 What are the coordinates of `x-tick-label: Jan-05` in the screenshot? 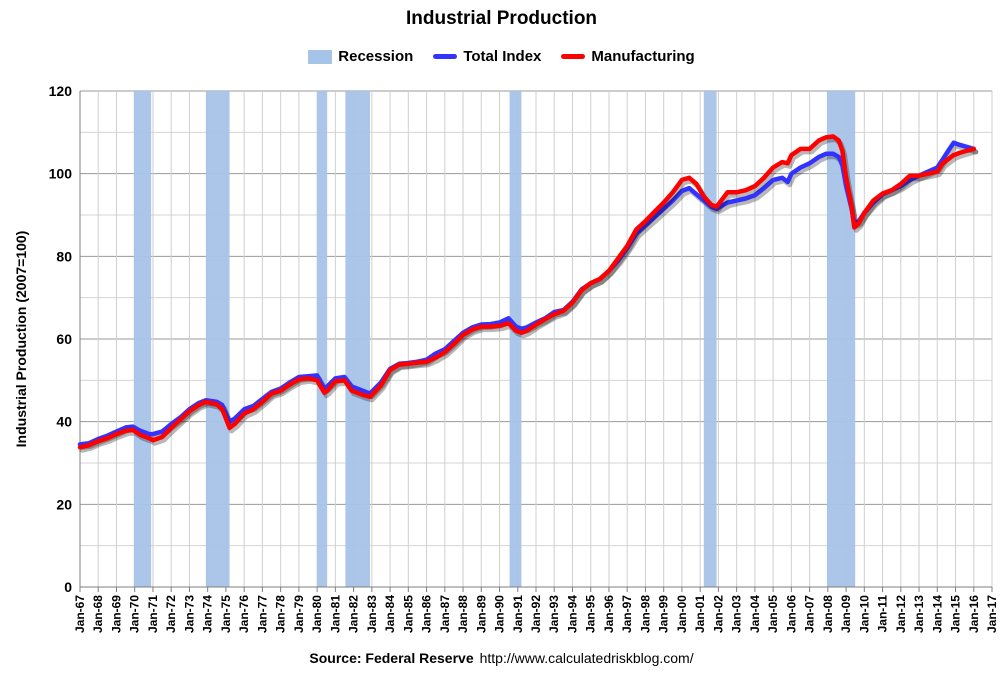 It's located at (773, 614).